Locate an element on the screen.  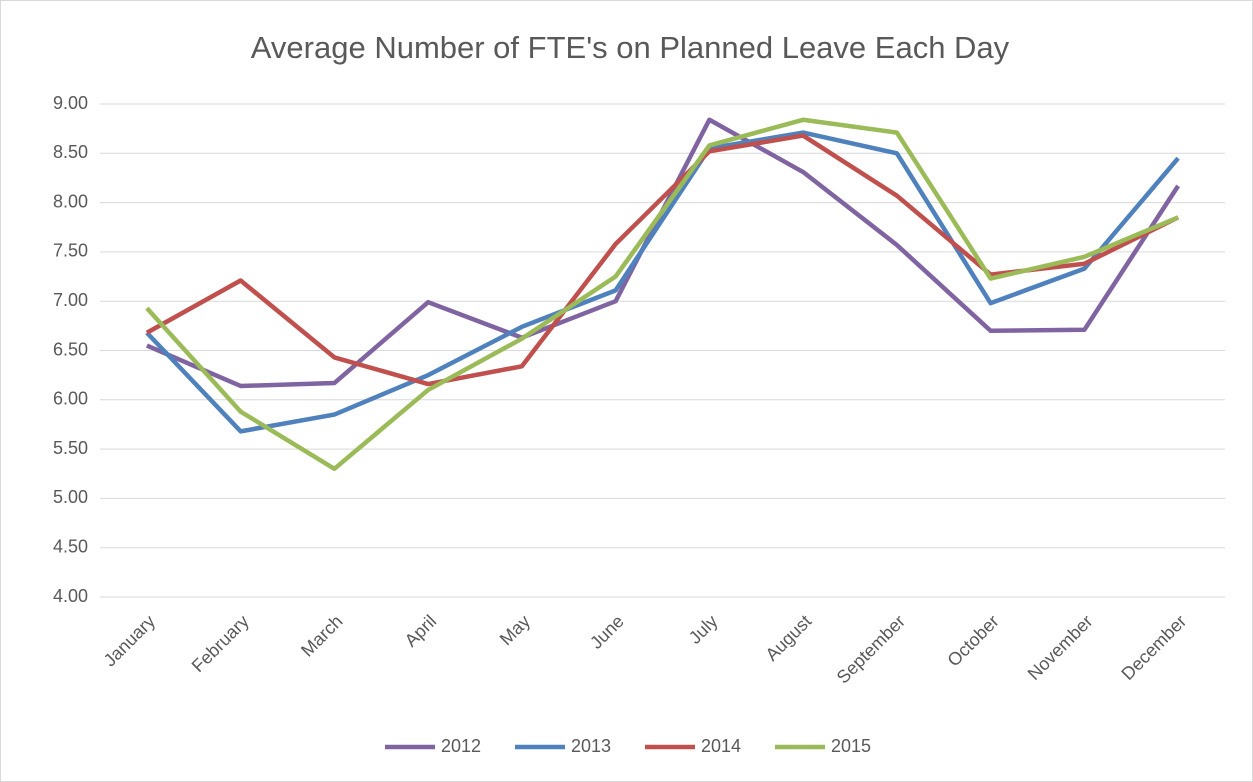
legend-label: 2014 is located at coordinates (721, 746).